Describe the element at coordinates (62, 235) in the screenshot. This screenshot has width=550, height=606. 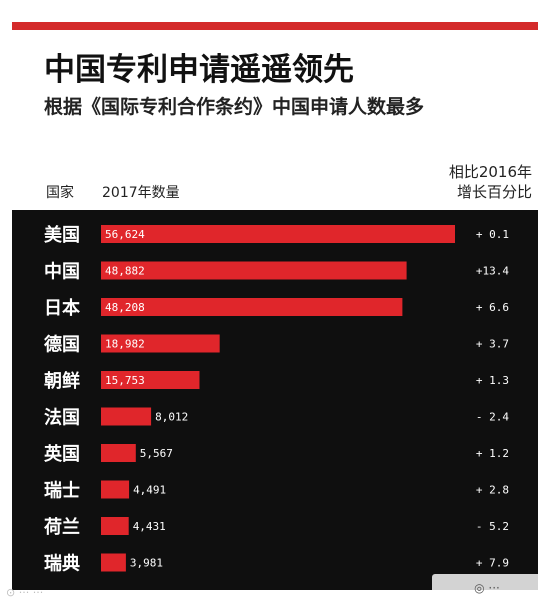
I see `category-label: 美国` at that location.